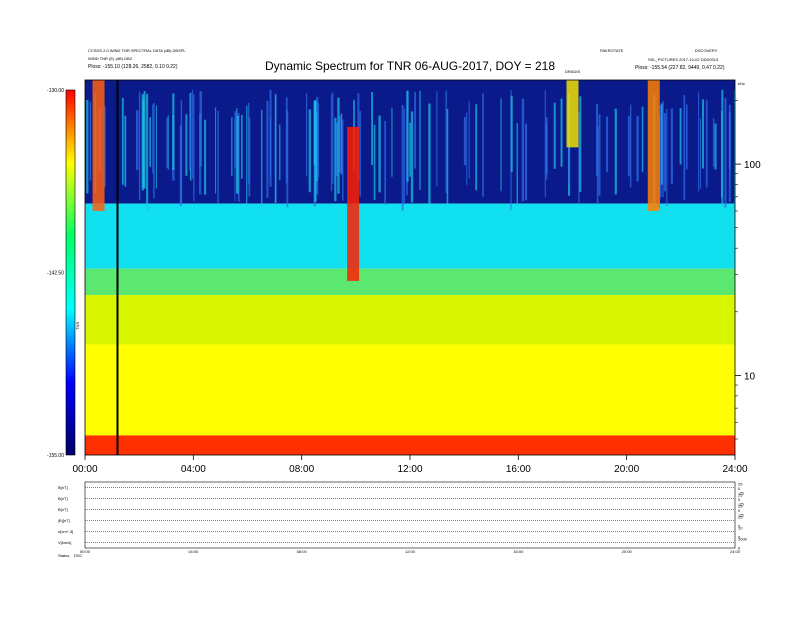 Image resolution: width=792 pixels, height=617 pixels. What do you see at coordinates (612, 50) in the screenshot?
I see `header-right-line-1: PAKROTATE` at bounding box center [612, 50].